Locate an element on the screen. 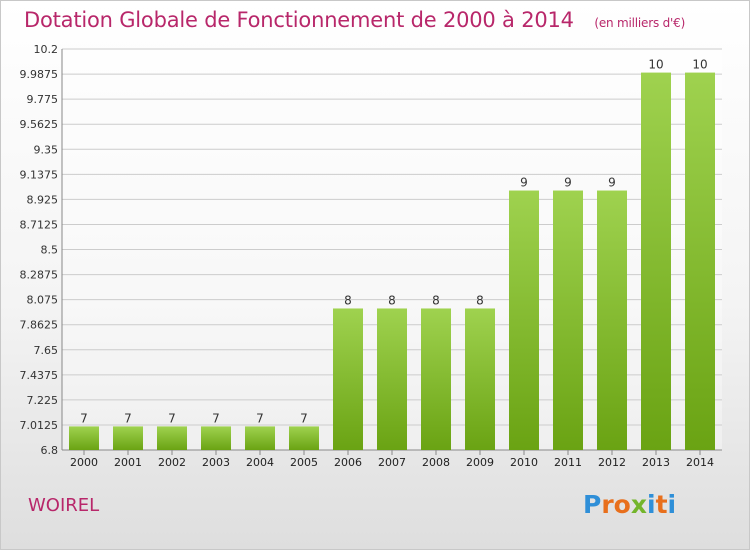 The width and height of the screenshot is (750, 550). y-tick-label: 7.4375 is located at coordinates (39, 375).